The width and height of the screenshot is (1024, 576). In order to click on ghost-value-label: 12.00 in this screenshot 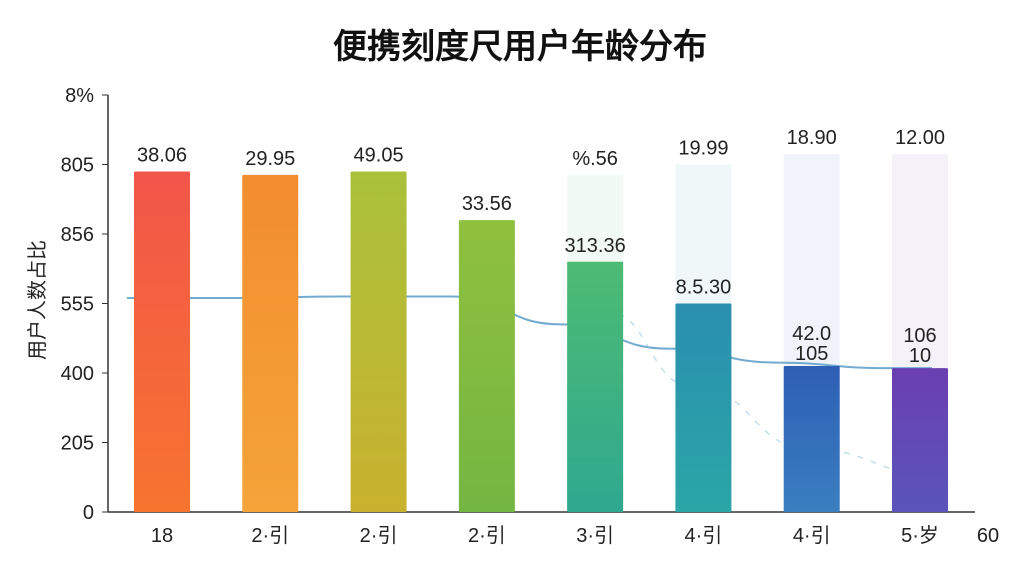, I will do `click(920, 138)`.